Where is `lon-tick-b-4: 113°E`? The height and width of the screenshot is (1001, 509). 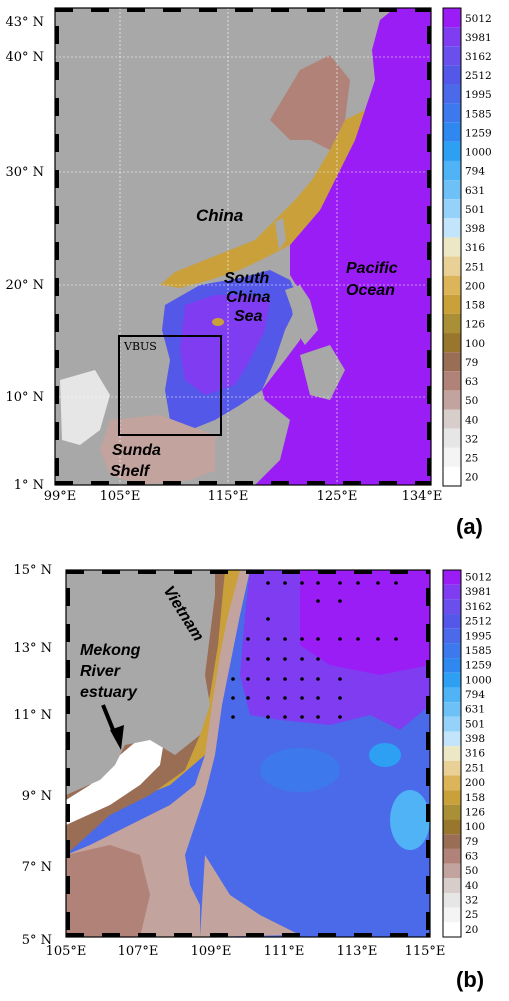 lon-tick-b-4: 113°E is located at coordinates (357, 951).